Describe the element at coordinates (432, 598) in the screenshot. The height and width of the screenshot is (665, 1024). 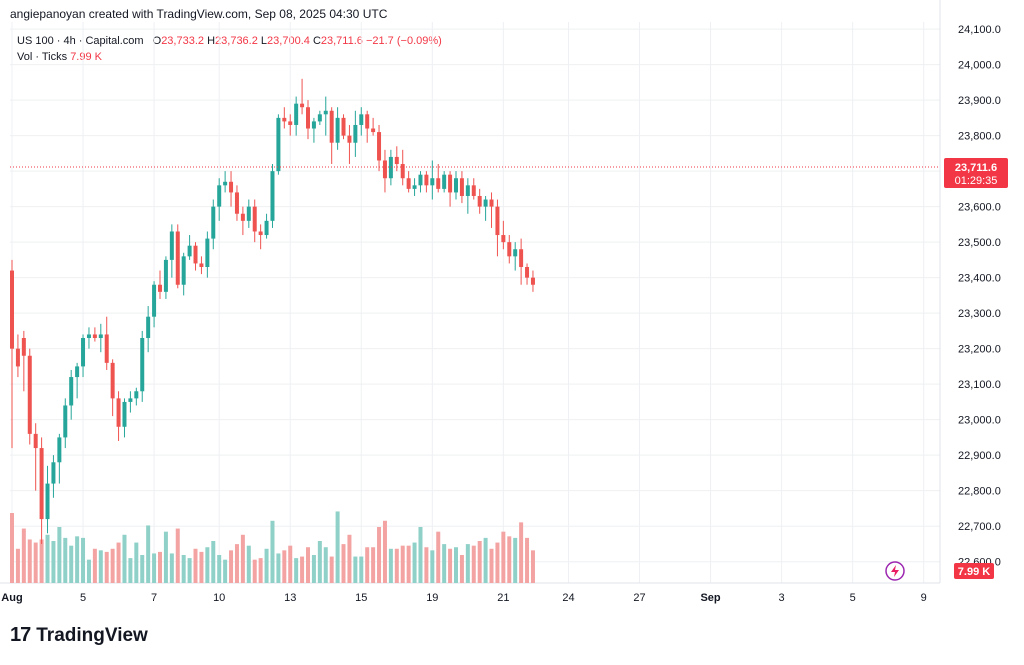
I see `time-tick-label: 19` at that location.